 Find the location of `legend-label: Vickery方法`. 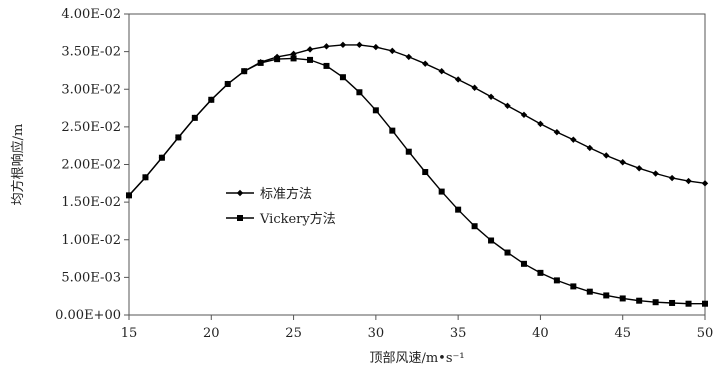

legend-label: Vickery方法 is located at coordinates (297, 219).